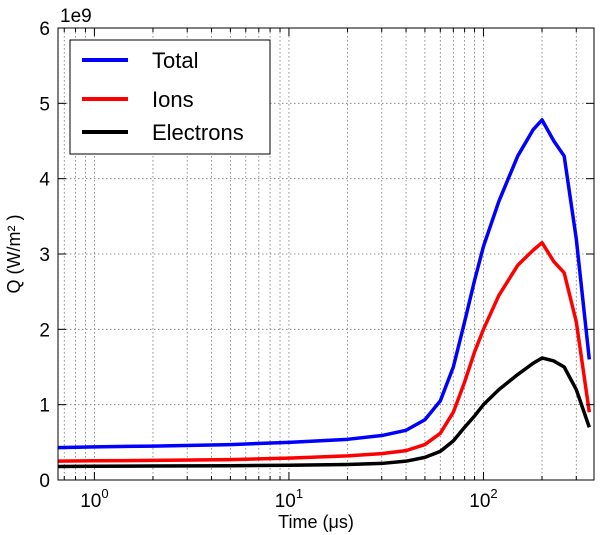 This screenshot has height=535, width=604. I want to click on y-tick-label: 6, so click(44, 29).